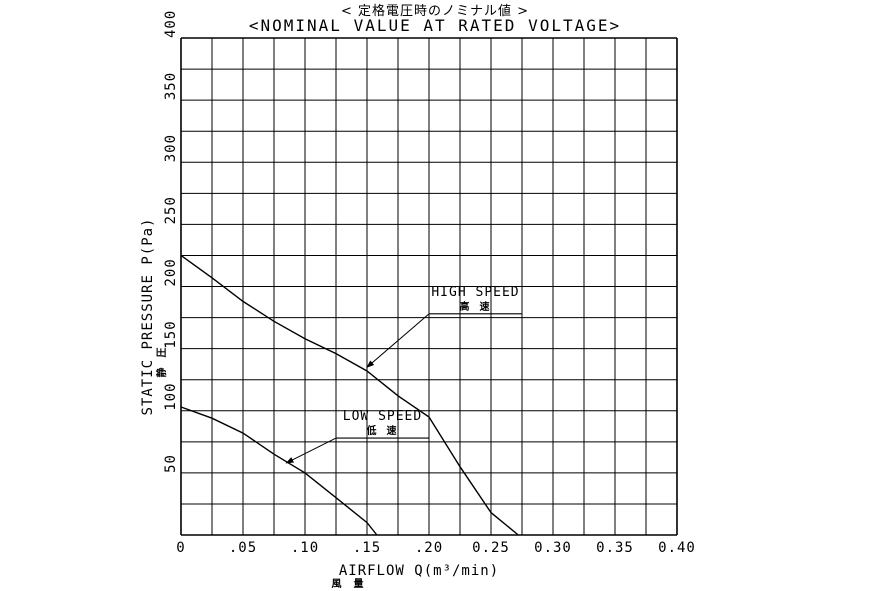  Describe the element at coordinates (615, 548) in the screenshot. I see `x-tick-label: 0.35` at that location.